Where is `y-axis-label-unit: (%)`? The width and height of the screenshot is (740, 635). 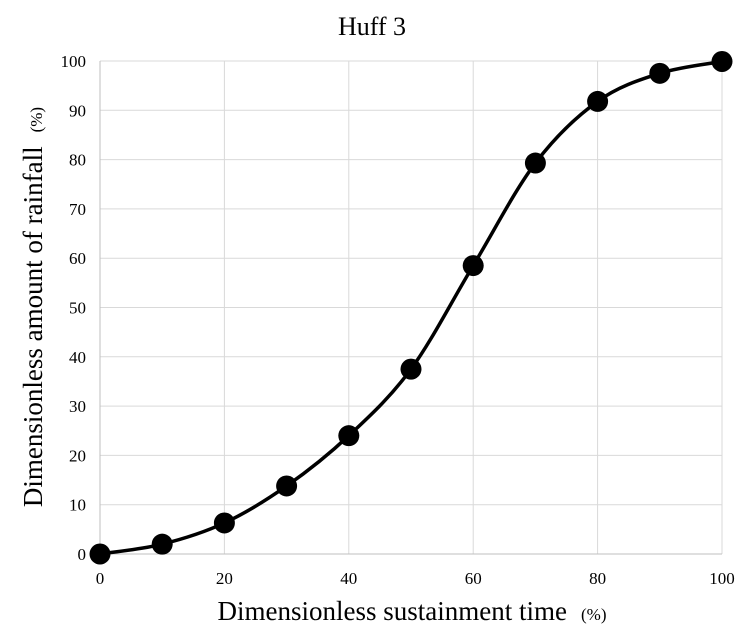
y-axis-label-unit: (%) is located at coordinates (36, 119).